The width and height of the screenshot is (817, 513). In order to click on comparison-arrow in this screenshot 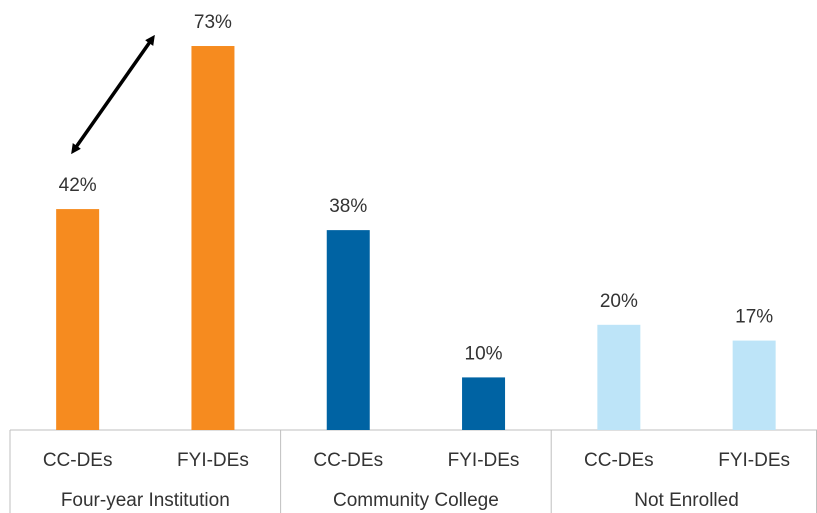, I will do `click(113, 94)`.